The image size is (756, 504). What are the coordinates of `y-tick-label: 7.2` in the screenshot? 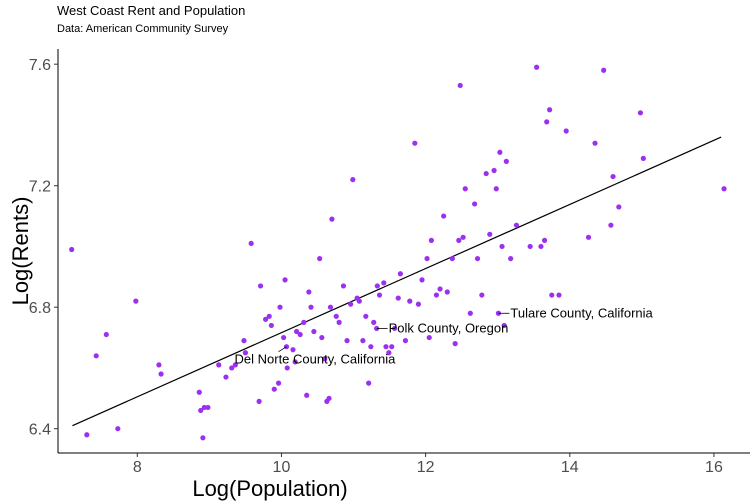 It's located at (40, 187).